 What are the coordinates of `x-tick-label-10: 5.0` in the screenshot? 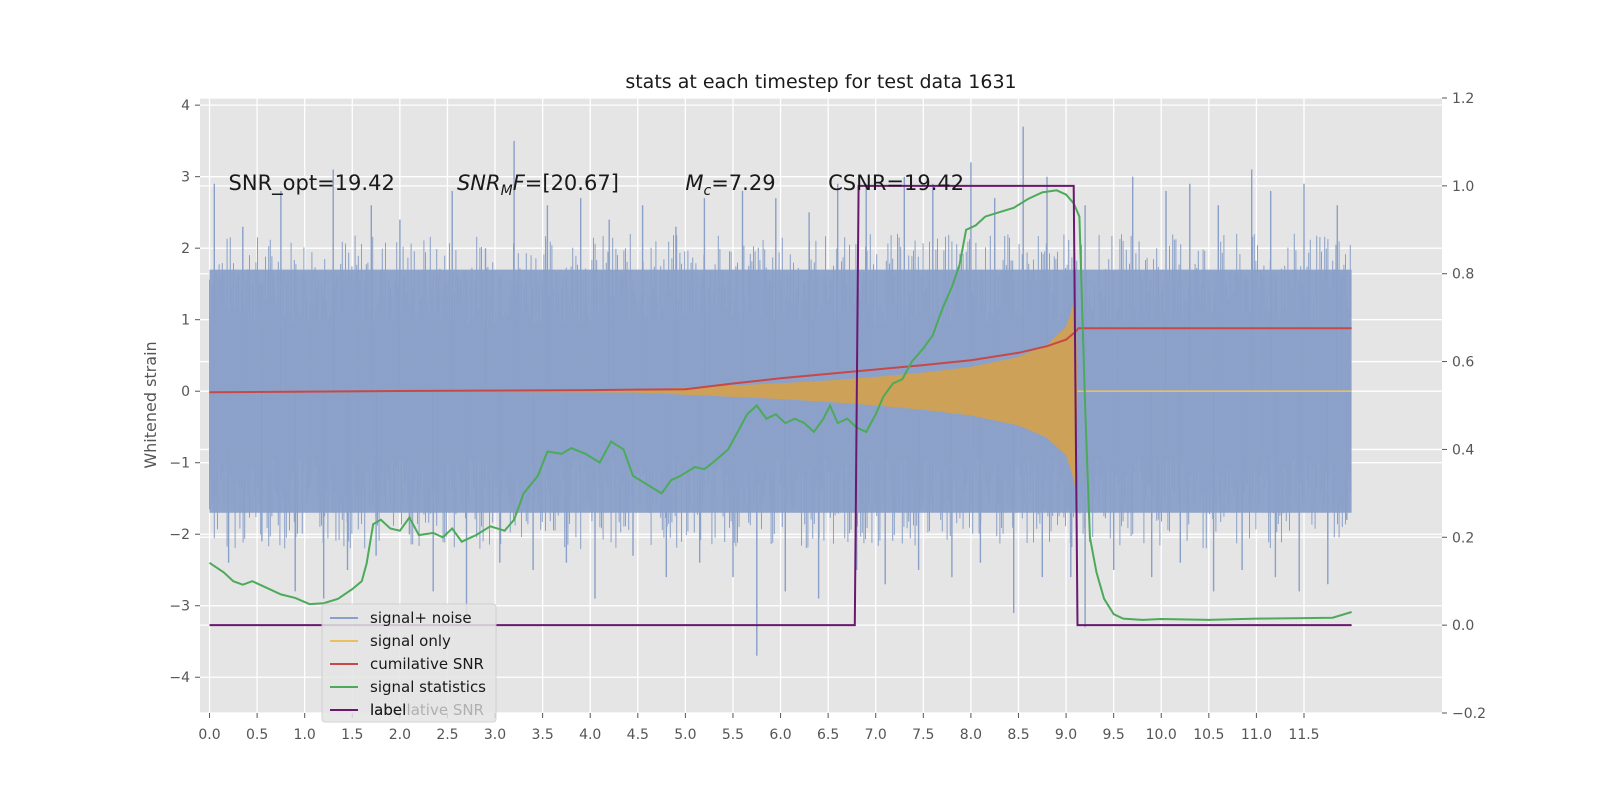 It's located at (685, 735).